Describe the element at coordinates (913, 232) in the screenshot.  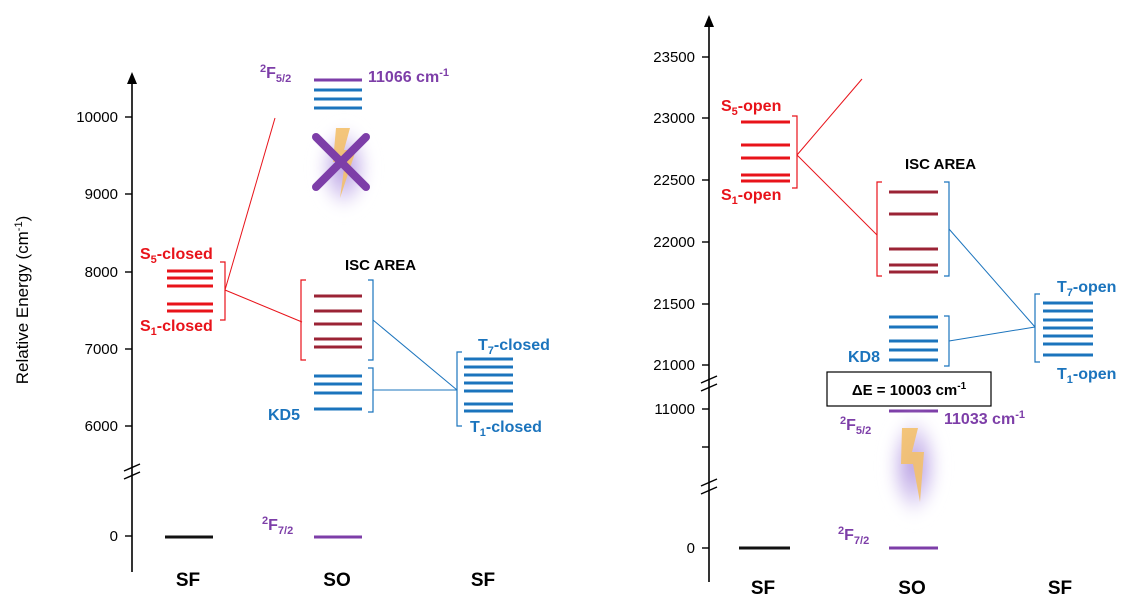
I see `right-isc-levels` at that location.